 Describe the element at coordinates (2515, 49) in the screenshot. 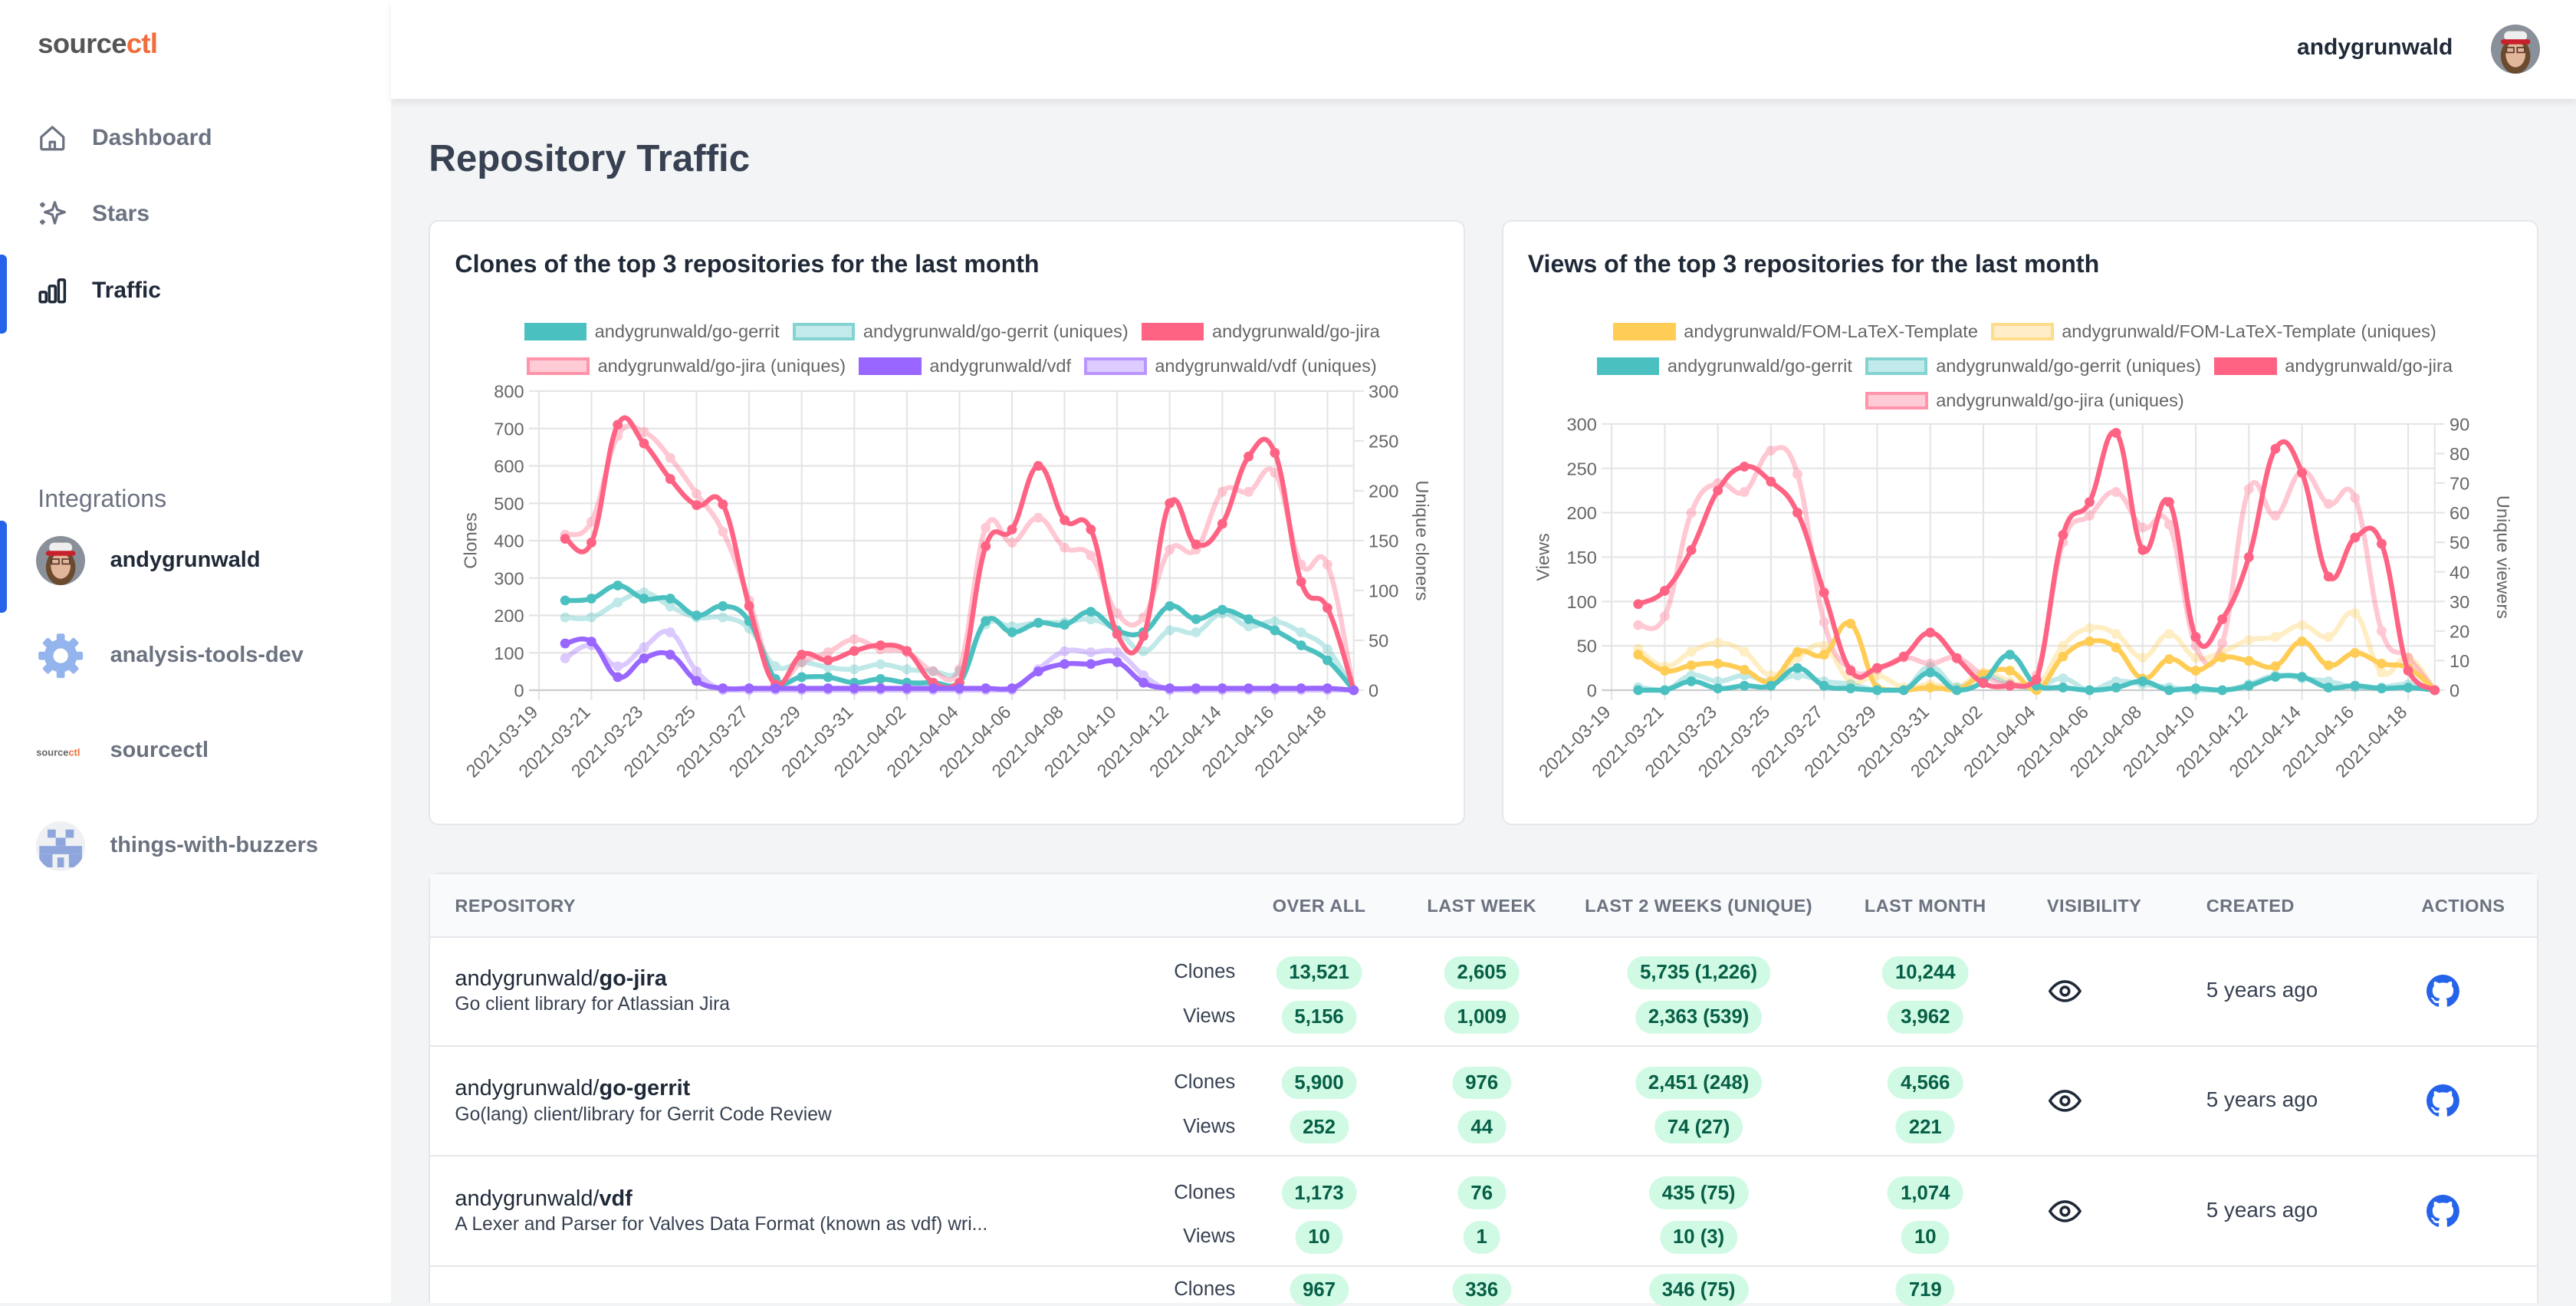

I see `user-avatar` at that location.